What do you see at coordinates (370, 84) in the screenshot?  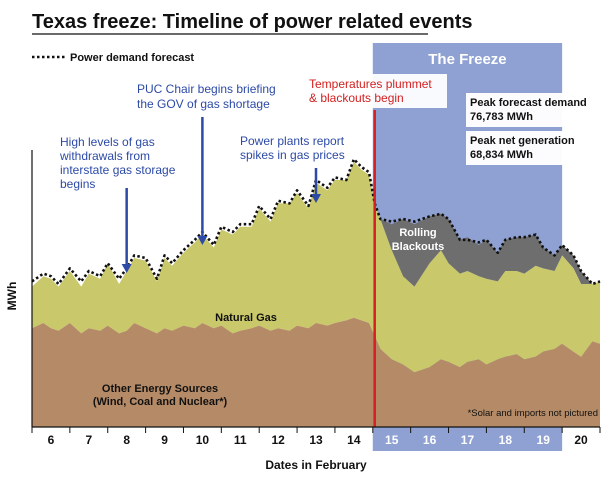 I see `annotation-temperatures-line-1: Temperatures plummet` at bounding box center [370, 84].